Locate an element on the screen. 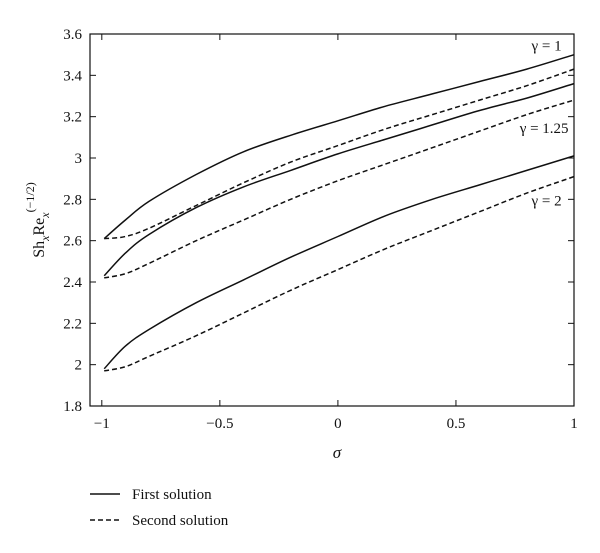 The image size is (600, 553). y-tick-label: 3 is located at coordinates (79, 159).